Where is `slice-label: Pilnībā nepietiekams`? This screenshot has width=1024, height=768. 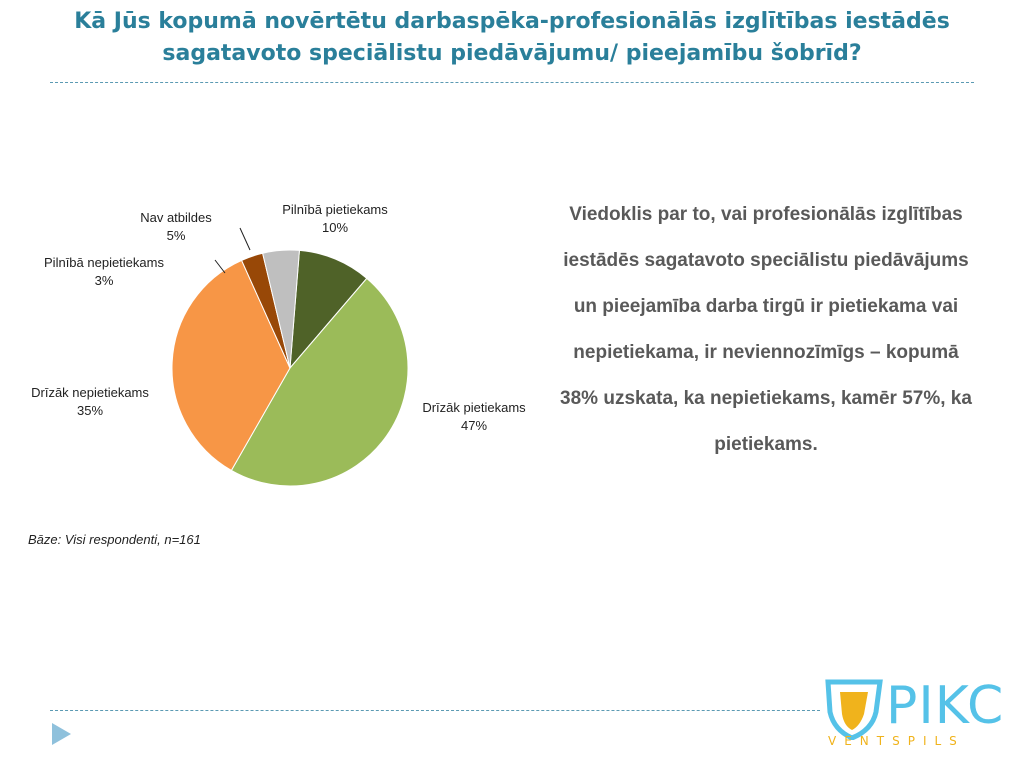
slice-label: Pilnībā nepietiekams is located at coordinates (104, 262).